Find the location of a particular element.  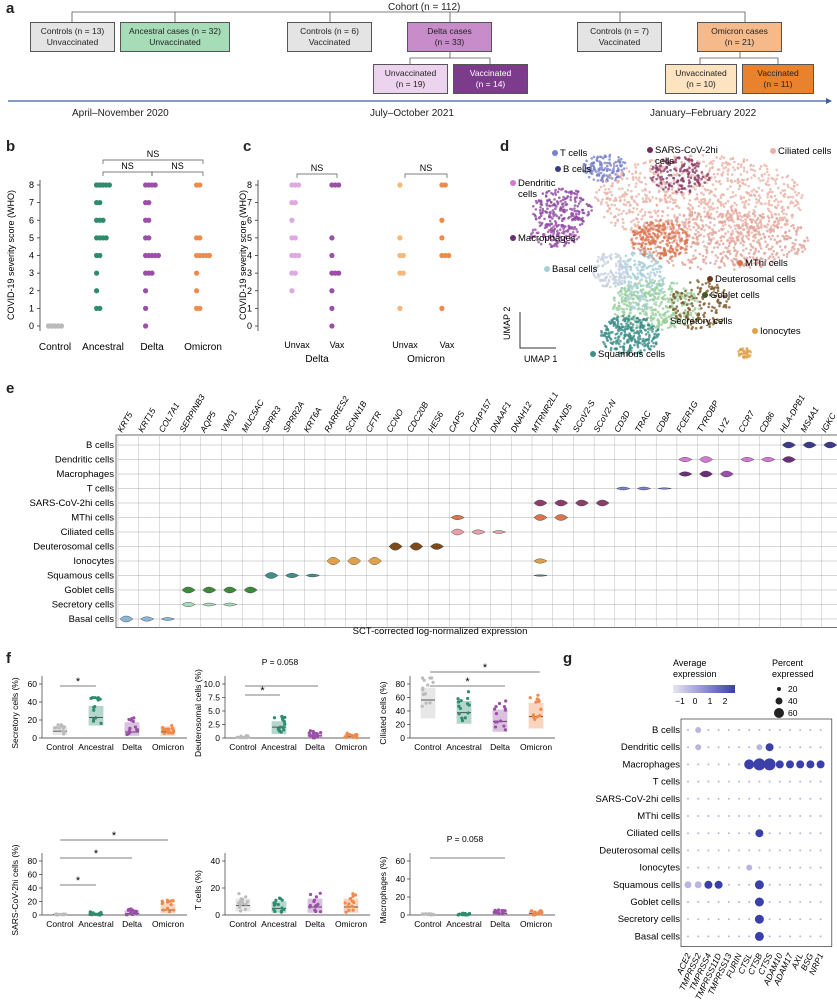

umap2-label: UMAP 2 is located at coordinates (507, 323).